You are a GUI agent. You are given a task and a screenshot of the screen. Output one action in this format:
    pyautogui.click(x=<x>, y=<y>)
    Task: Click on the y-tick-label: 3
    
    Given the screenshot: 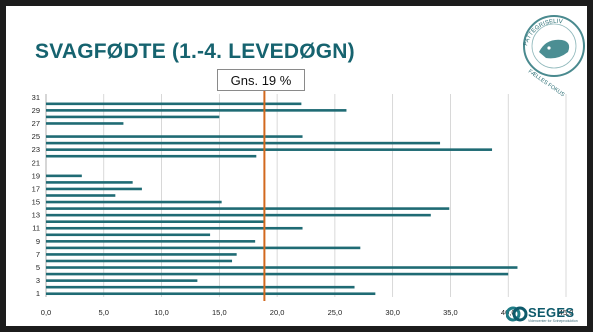 What is the action you would take?
    pyautogui.click(x=38, y=280)
    